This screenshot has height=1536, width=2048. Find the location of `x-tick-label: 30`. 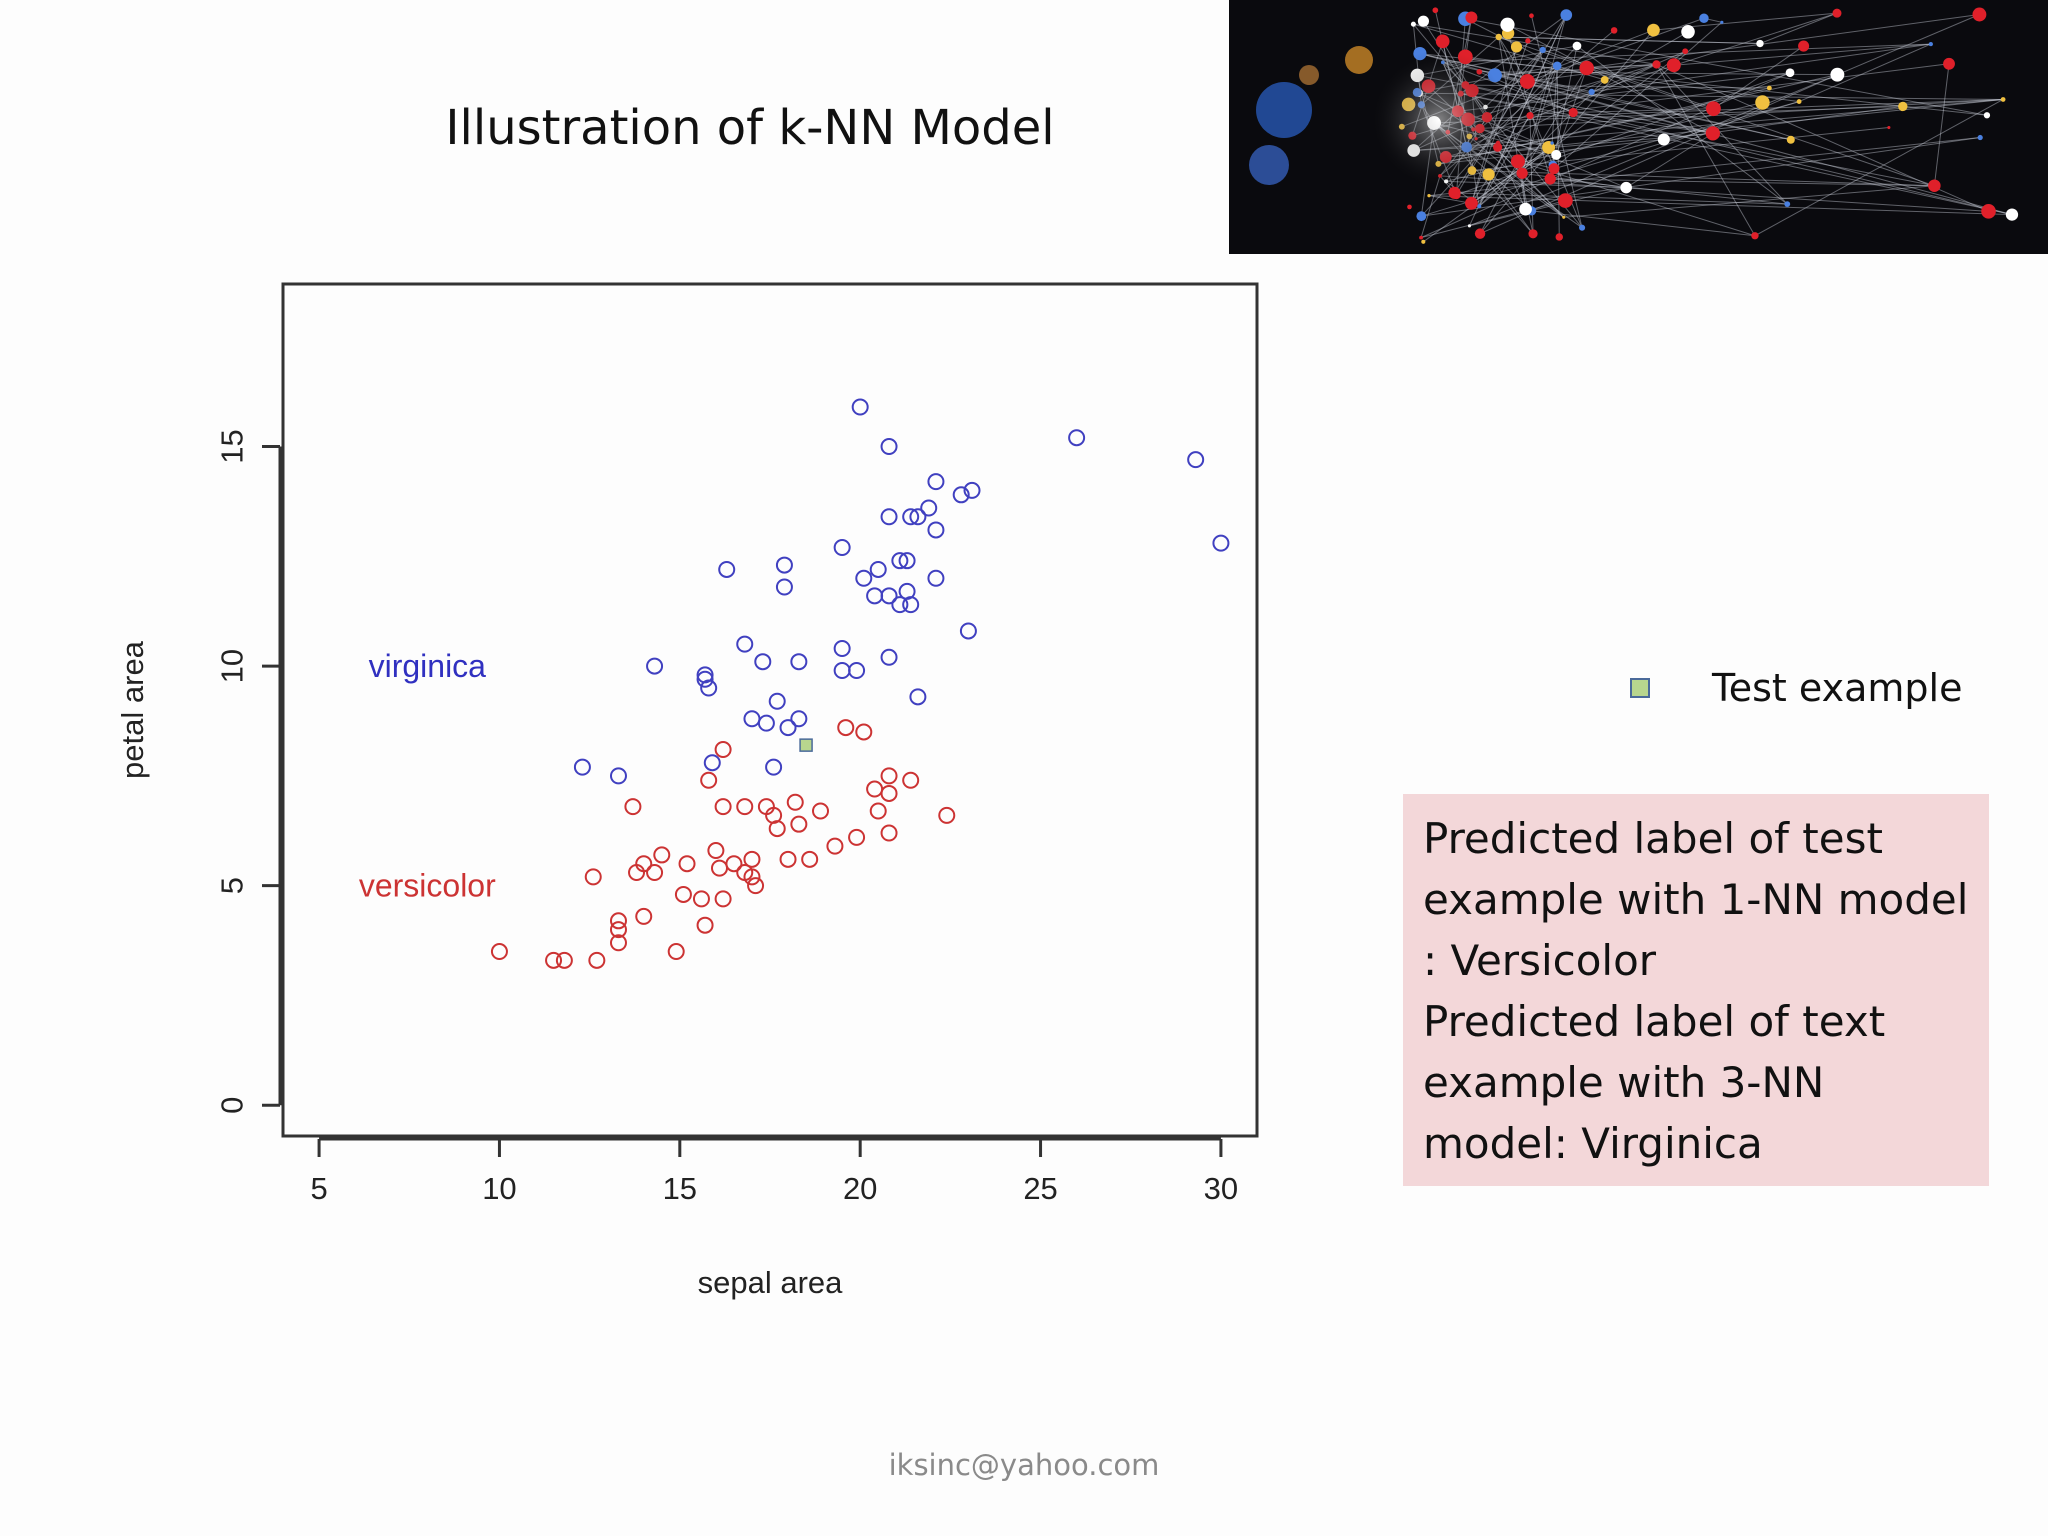

x-tick-label: 30 is located at coordinates (1221, 1188).